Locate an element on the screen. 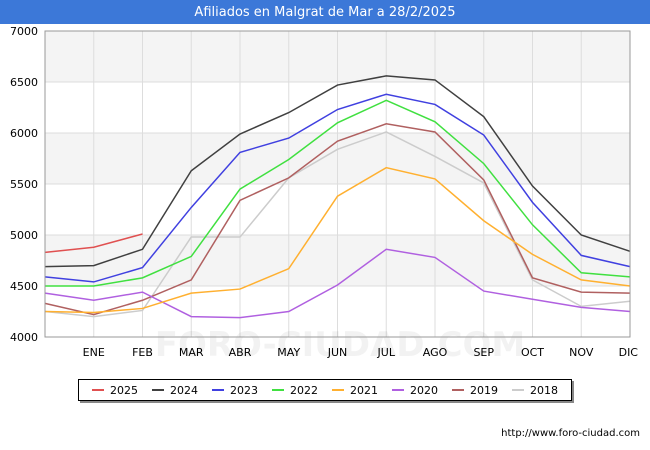 This screenshot has height=450, width=650. series-line-2020 is located at coordinates (337, 283).